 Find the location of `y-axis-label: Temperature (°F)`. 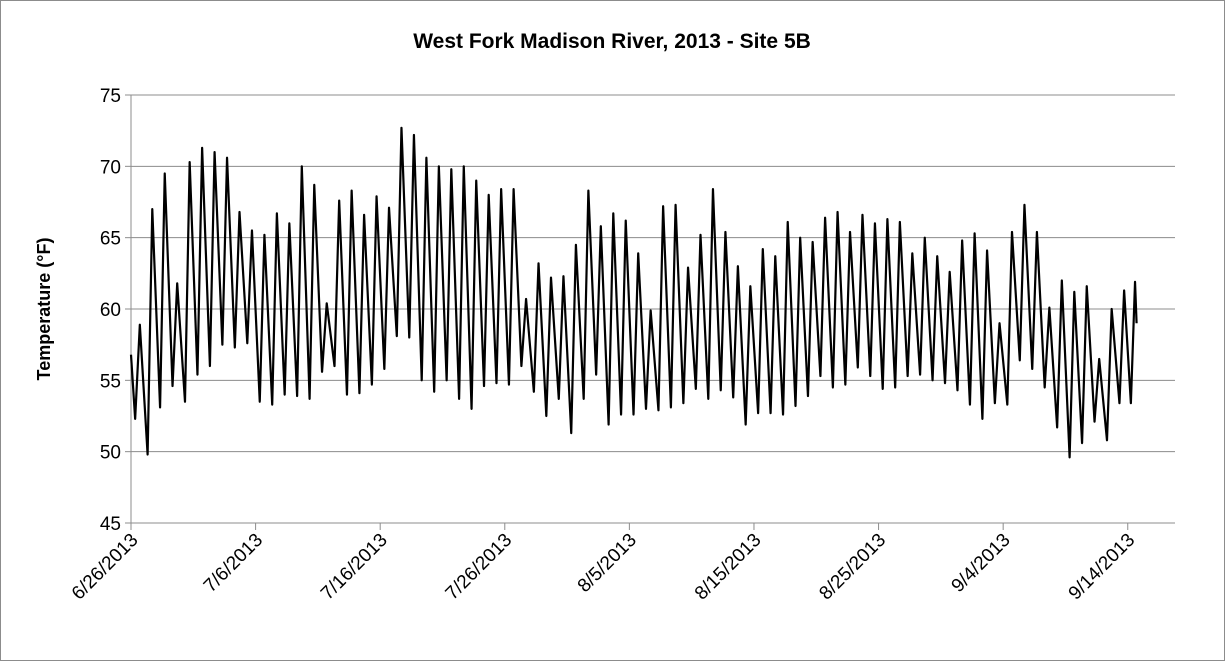

y-axis-label: Temperature (°F) is located at coordinates (44, 309).